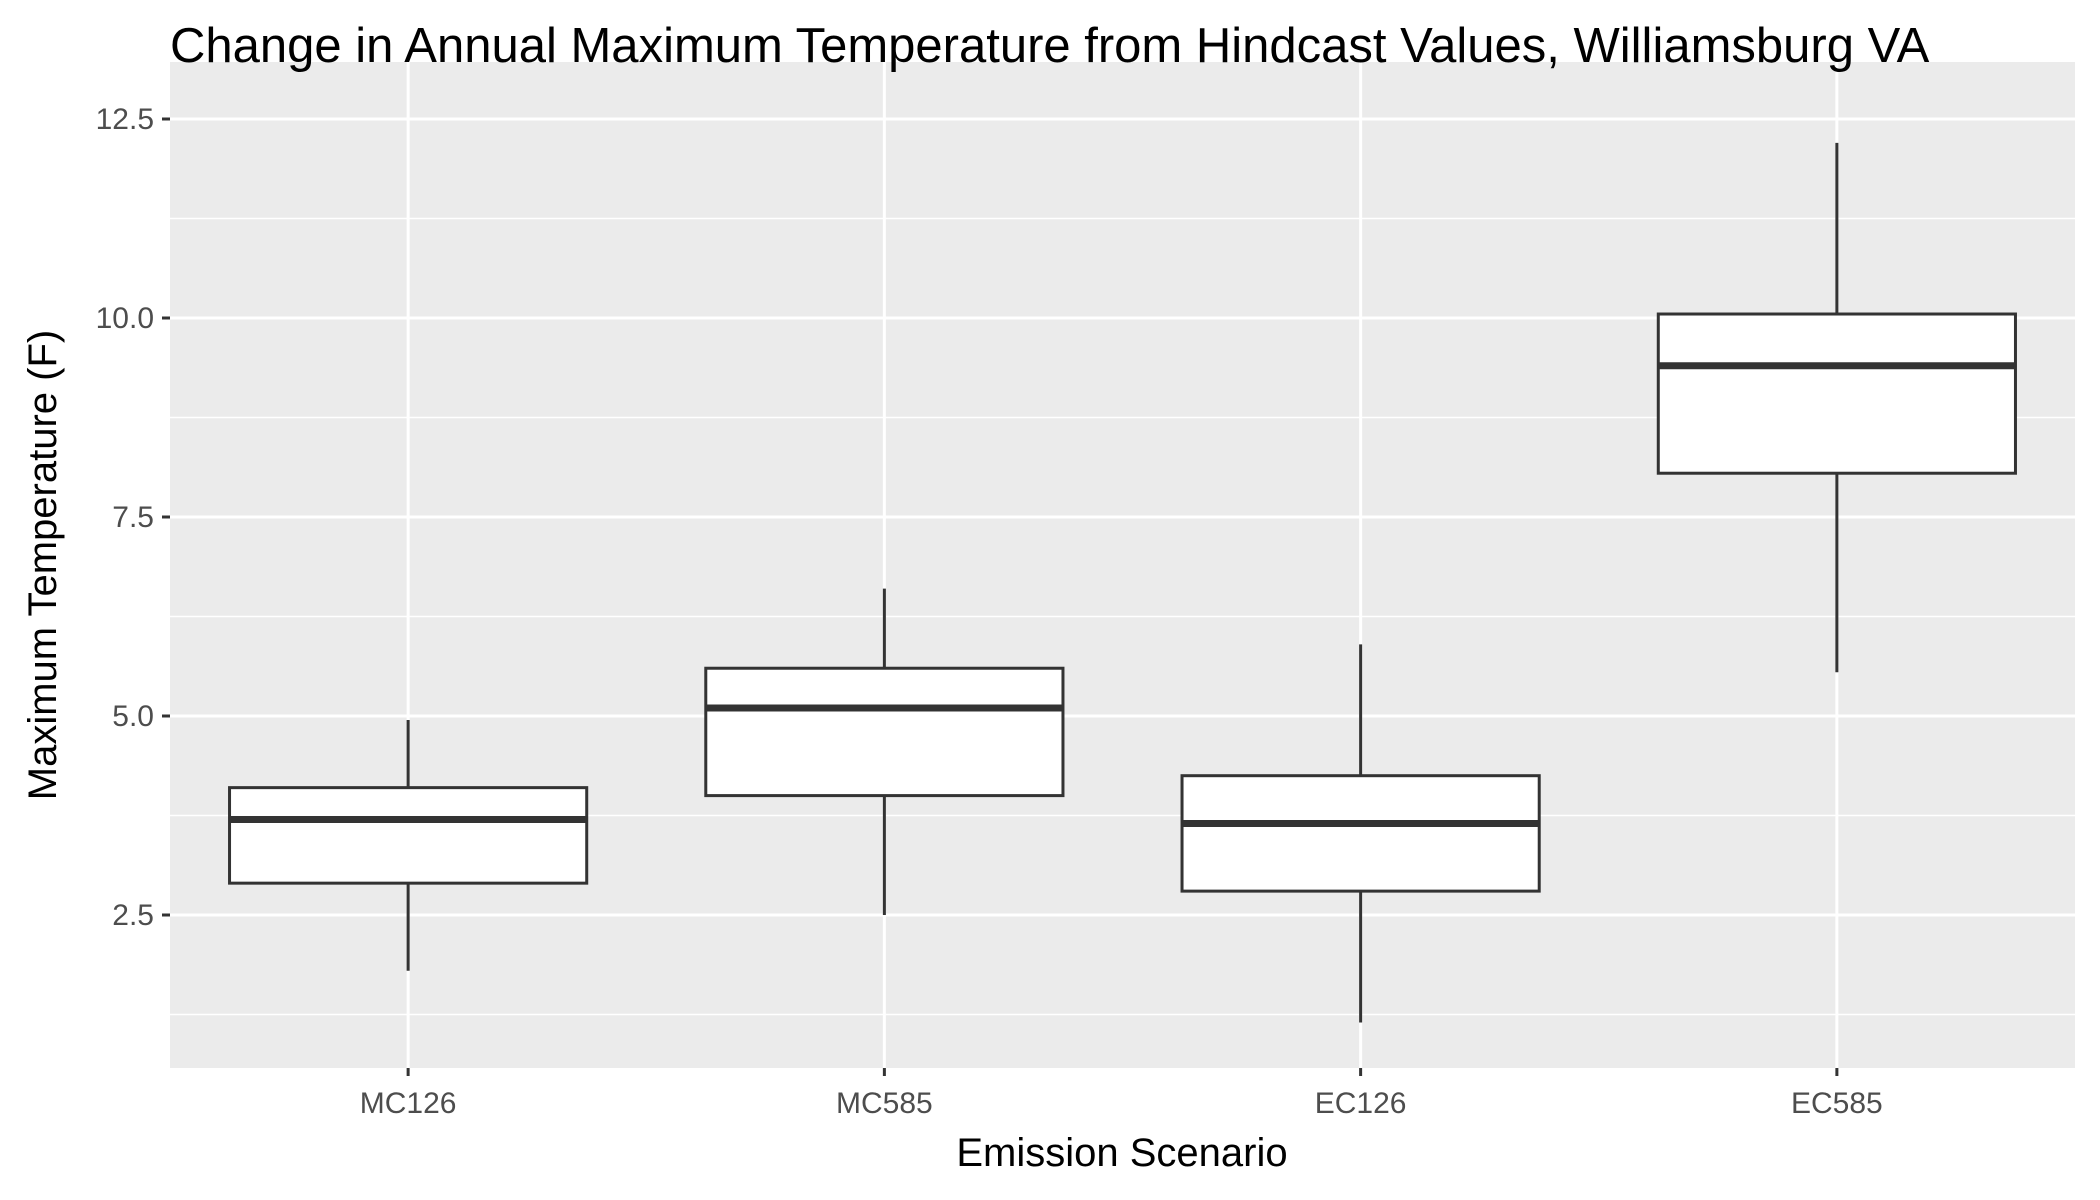  I want to click on box-ec126, so click(1360, 833).